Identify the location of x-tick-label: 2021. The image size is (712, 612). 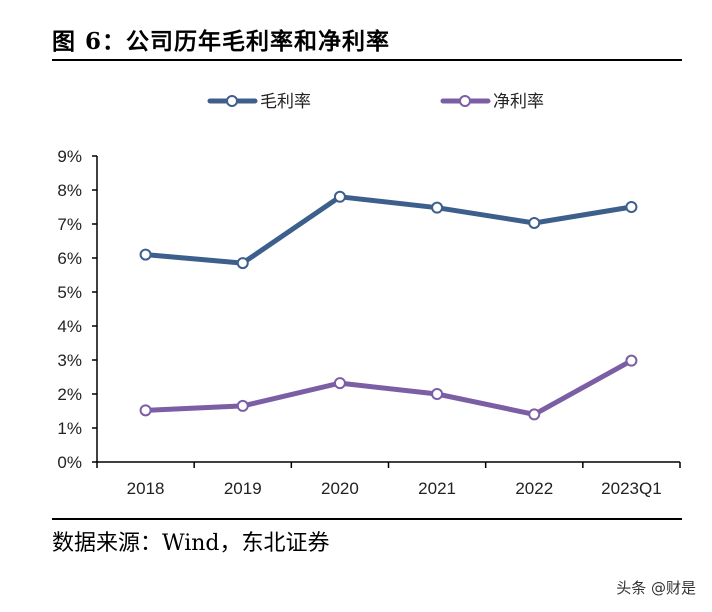
(437, 488).